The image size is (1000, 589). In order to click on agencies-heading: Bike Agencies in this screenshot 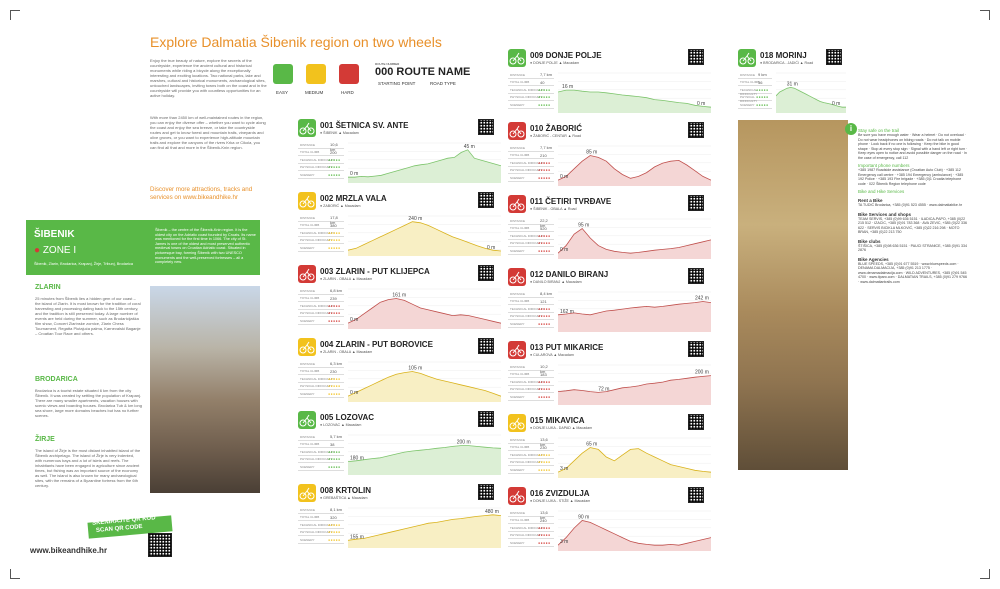, I will do `click(873, 259)`.